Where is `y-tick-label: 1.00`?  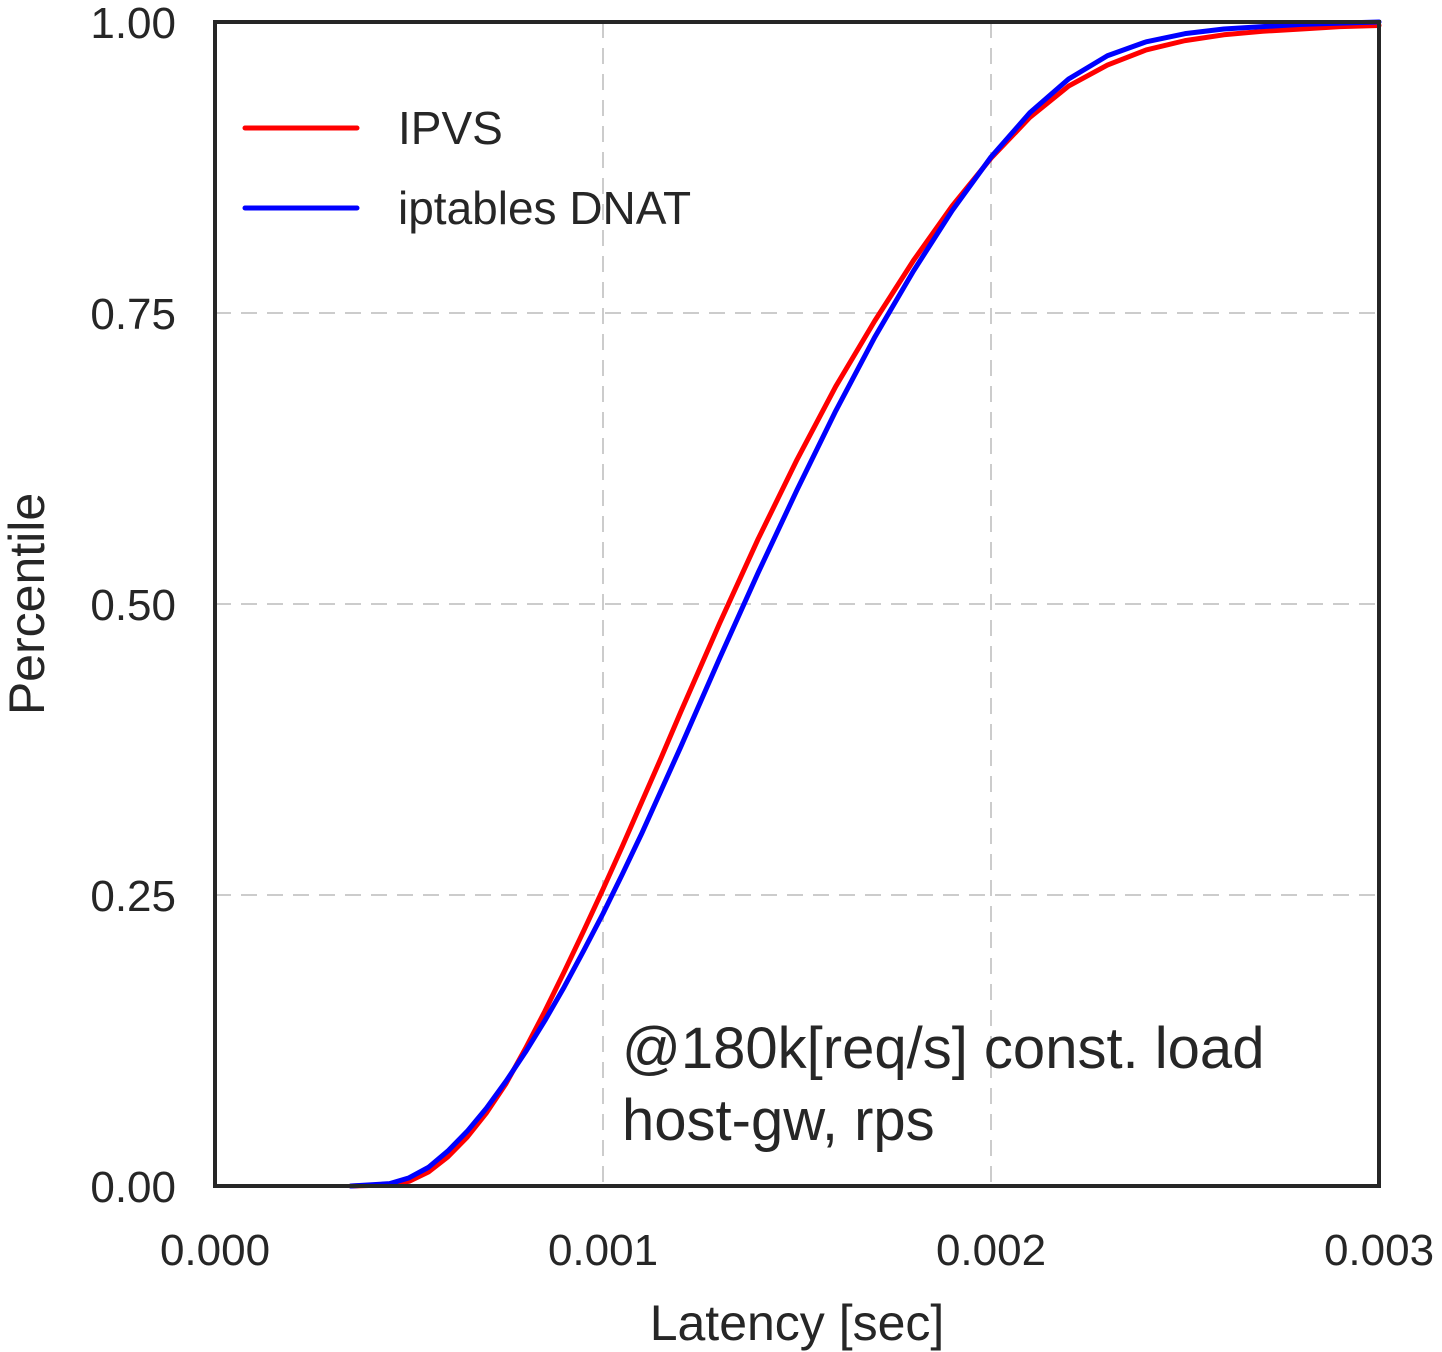
y-tick-label: 1.00 is located at coordinates (133, 24).